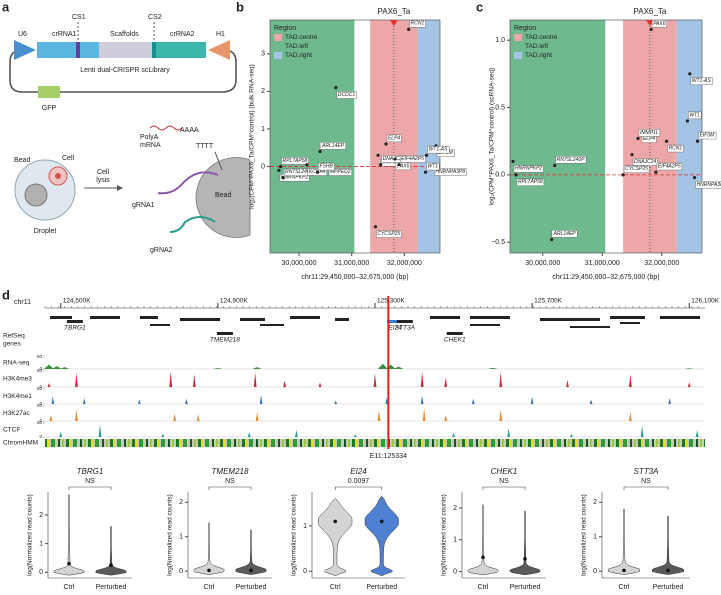 The width and height of the screenshot is (721, 595). I want to click on point-label: RN7SL240P, so click(299, 172).